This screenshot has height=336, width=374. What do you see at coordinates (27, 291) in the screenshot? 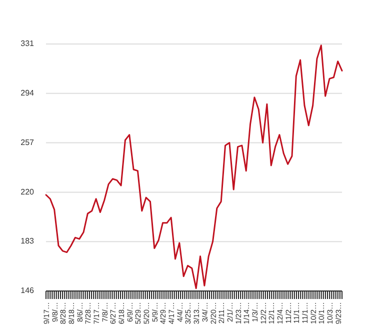
I see `y-tick-label: 146` at bounding box center [27, 291].